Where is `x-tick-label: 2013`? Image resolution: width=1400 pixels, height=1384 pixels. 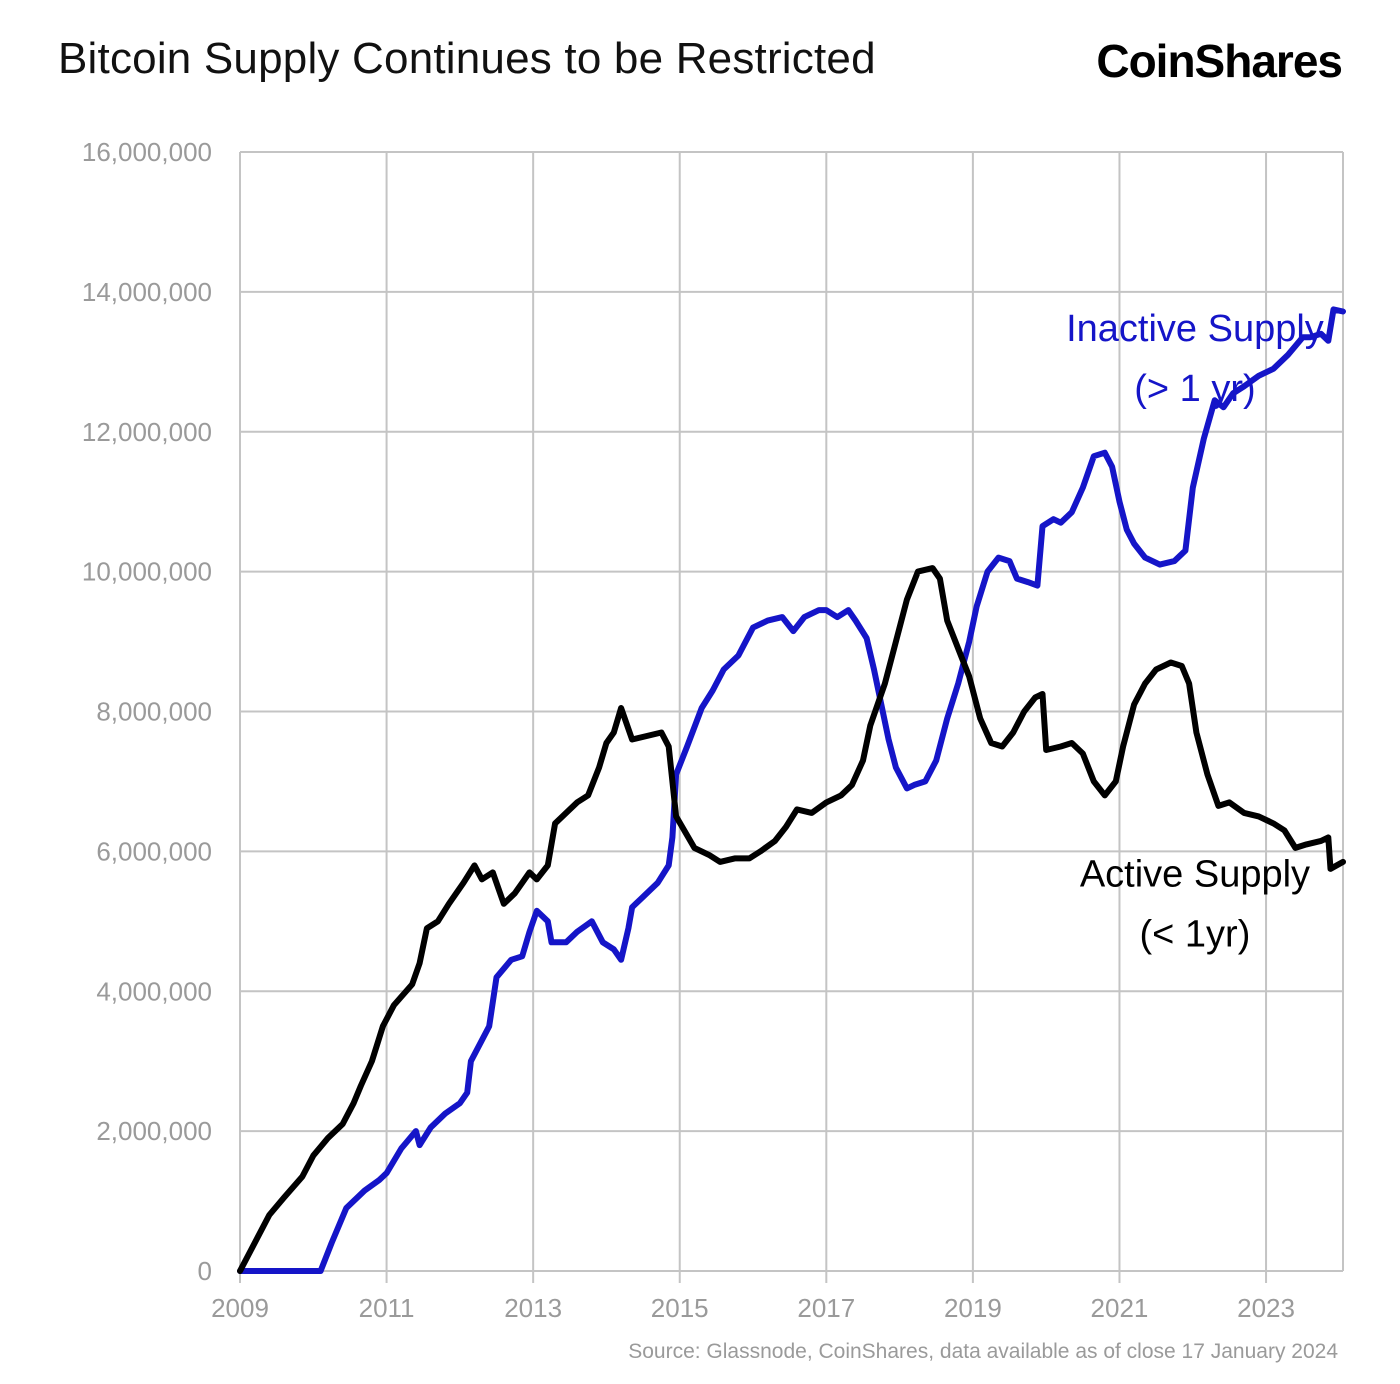
x-tick-label: 2013 is located at coordinates (533, 1308).